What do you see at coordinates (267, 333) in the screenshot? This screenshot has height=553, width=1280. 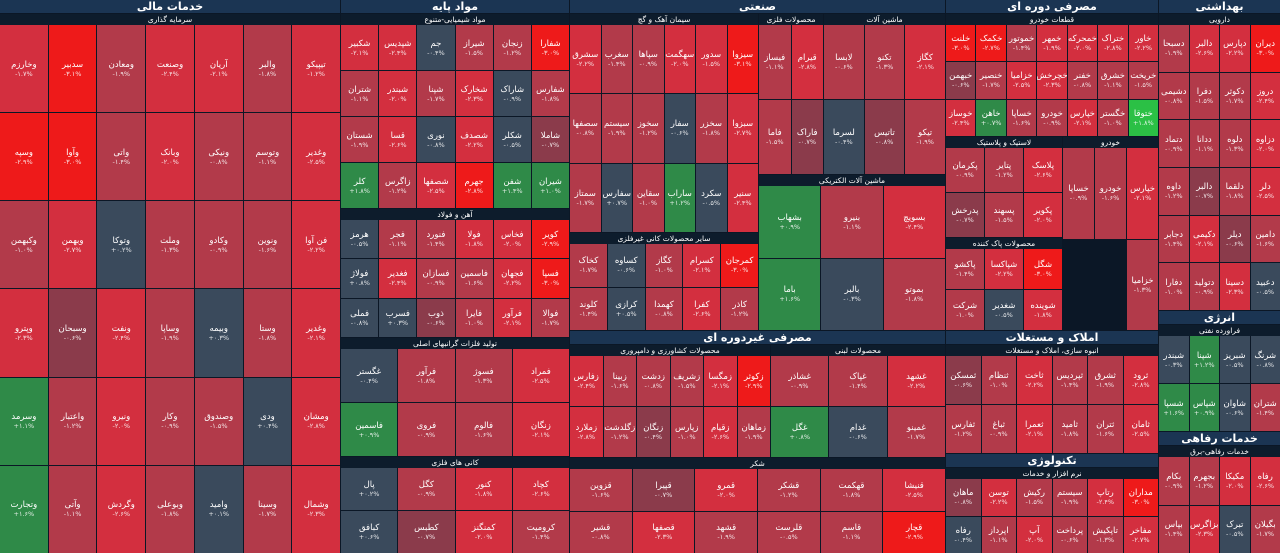 I see `stock-tile: وستا -۱.۸%` at bounding box center [267, 333].